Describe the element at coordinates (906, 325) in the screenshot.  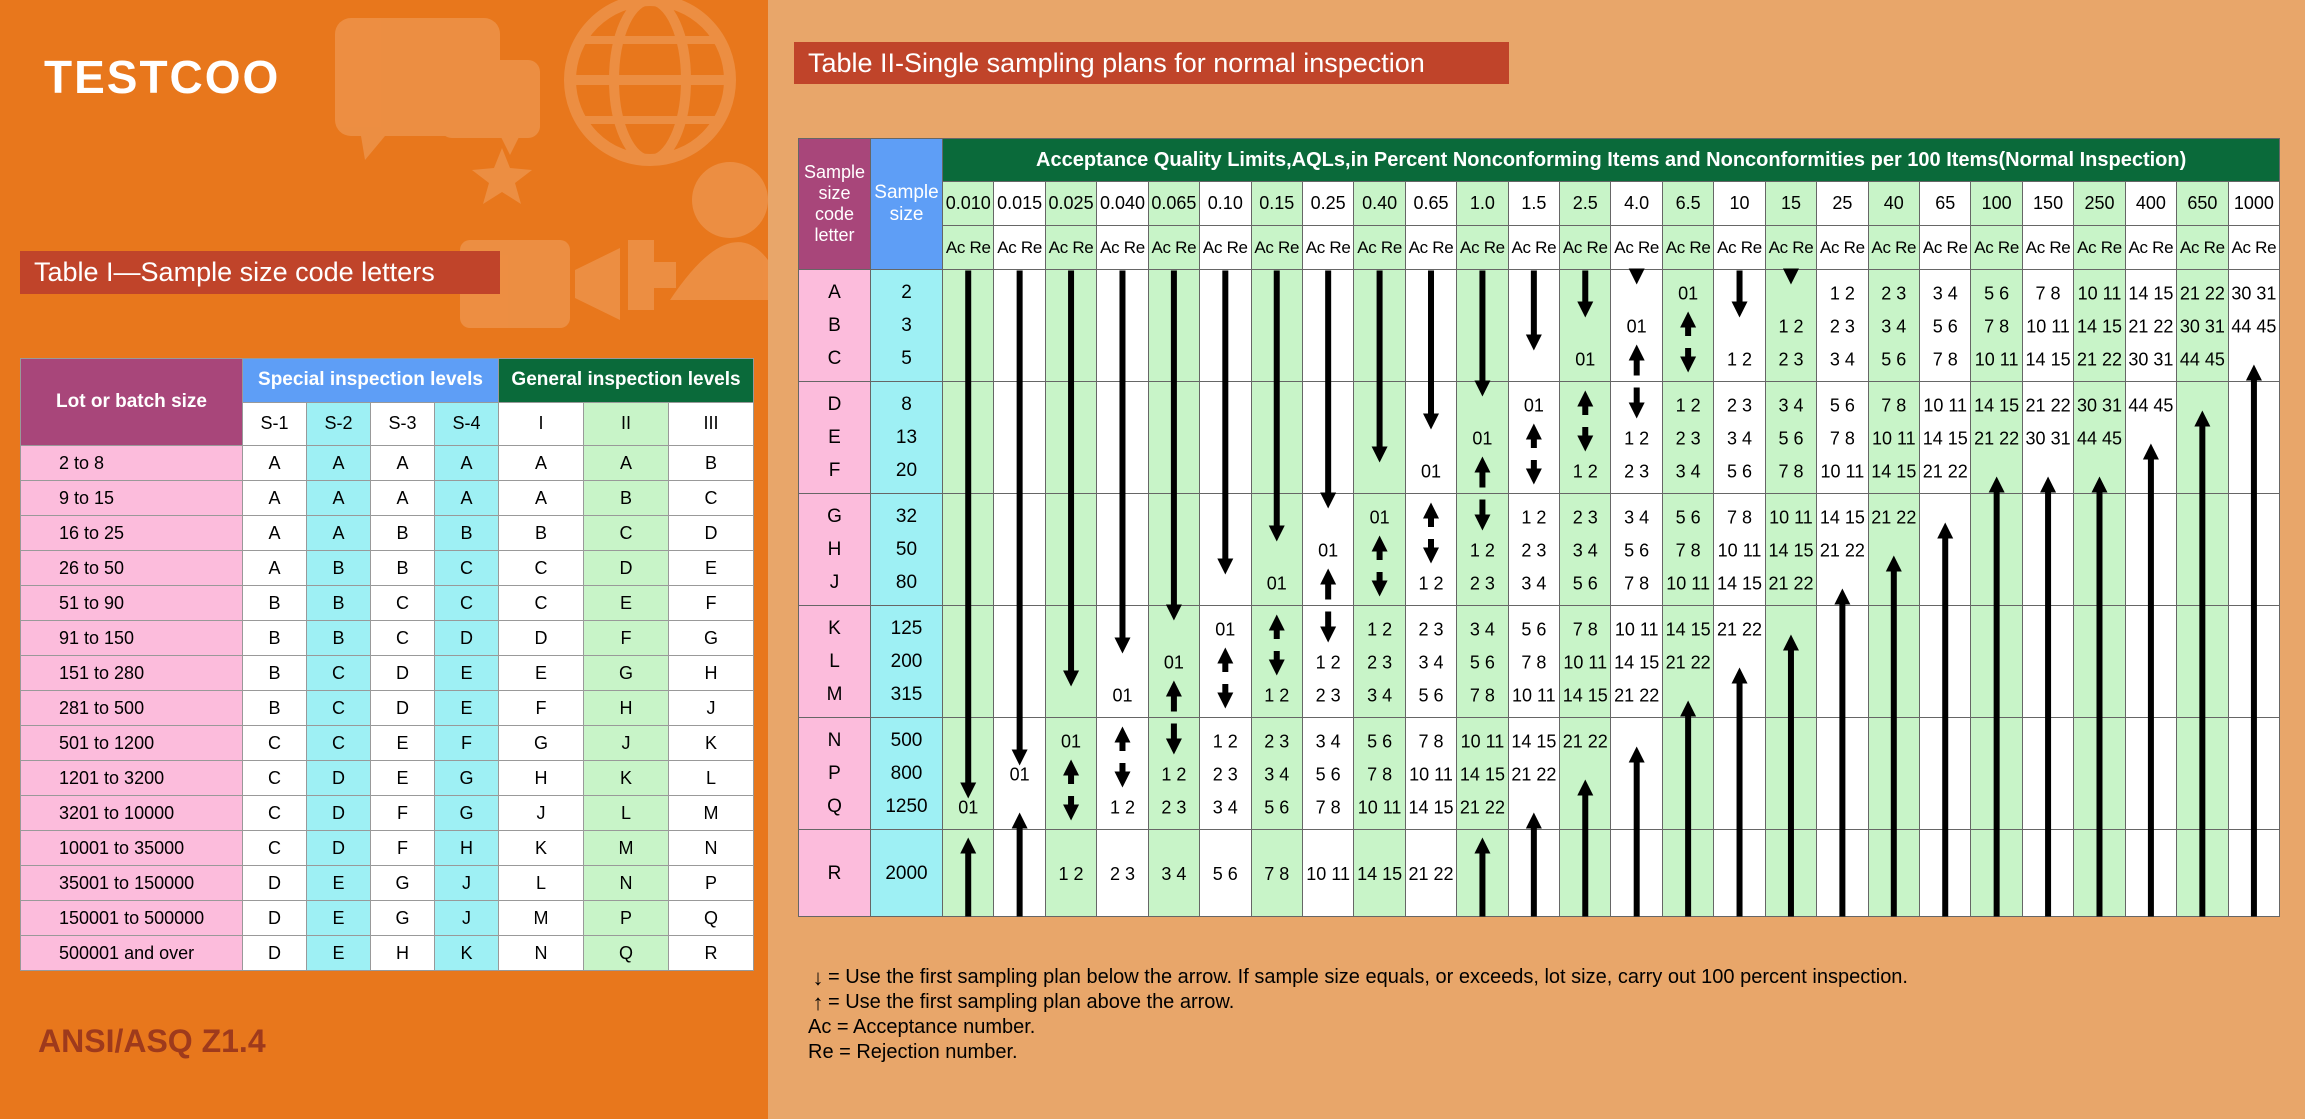
I see `sample-sizes-cell: 2 3 5` at that location.